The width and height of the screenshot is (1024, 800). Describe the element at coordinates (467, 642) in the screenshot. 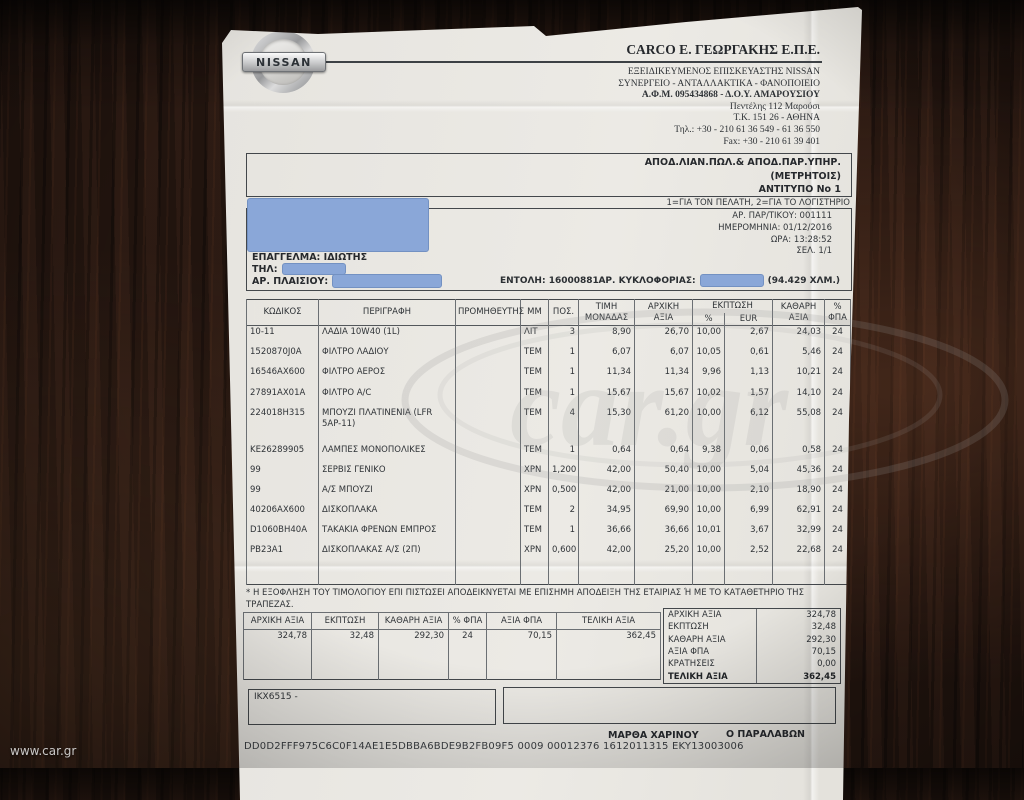

I see `total-vat-pct: 24` at that location.